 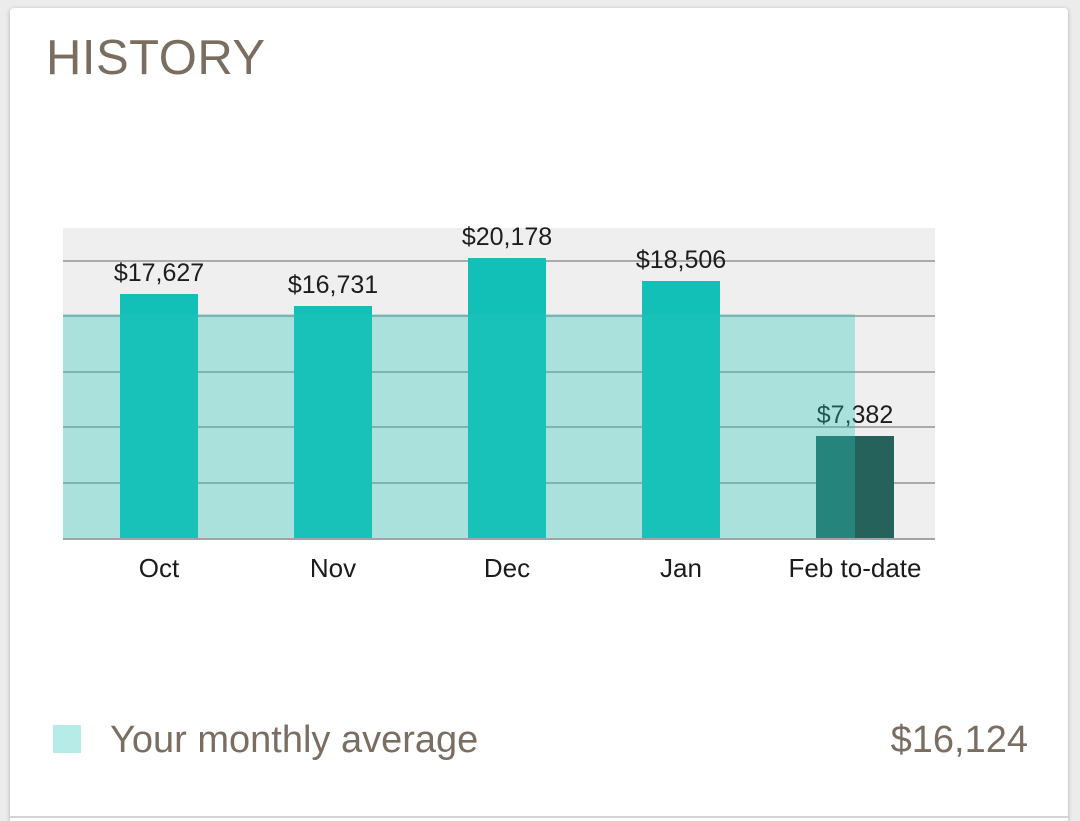 I want to click on bar-value-label: $16,731, so click(x=333, y=285).